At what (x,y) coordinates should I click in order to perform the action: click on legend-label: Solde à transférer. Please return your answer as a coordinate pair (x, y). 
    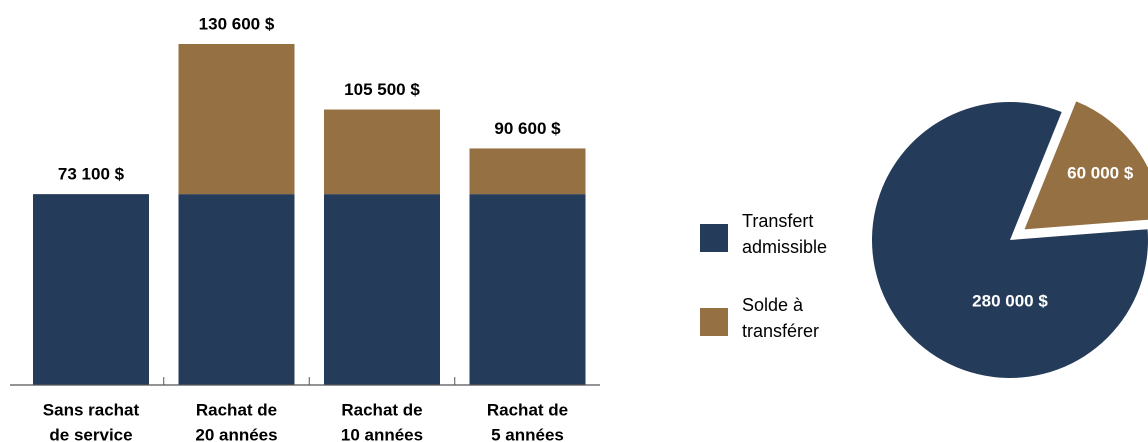
    Looking at the image, I should click on (781, 318).